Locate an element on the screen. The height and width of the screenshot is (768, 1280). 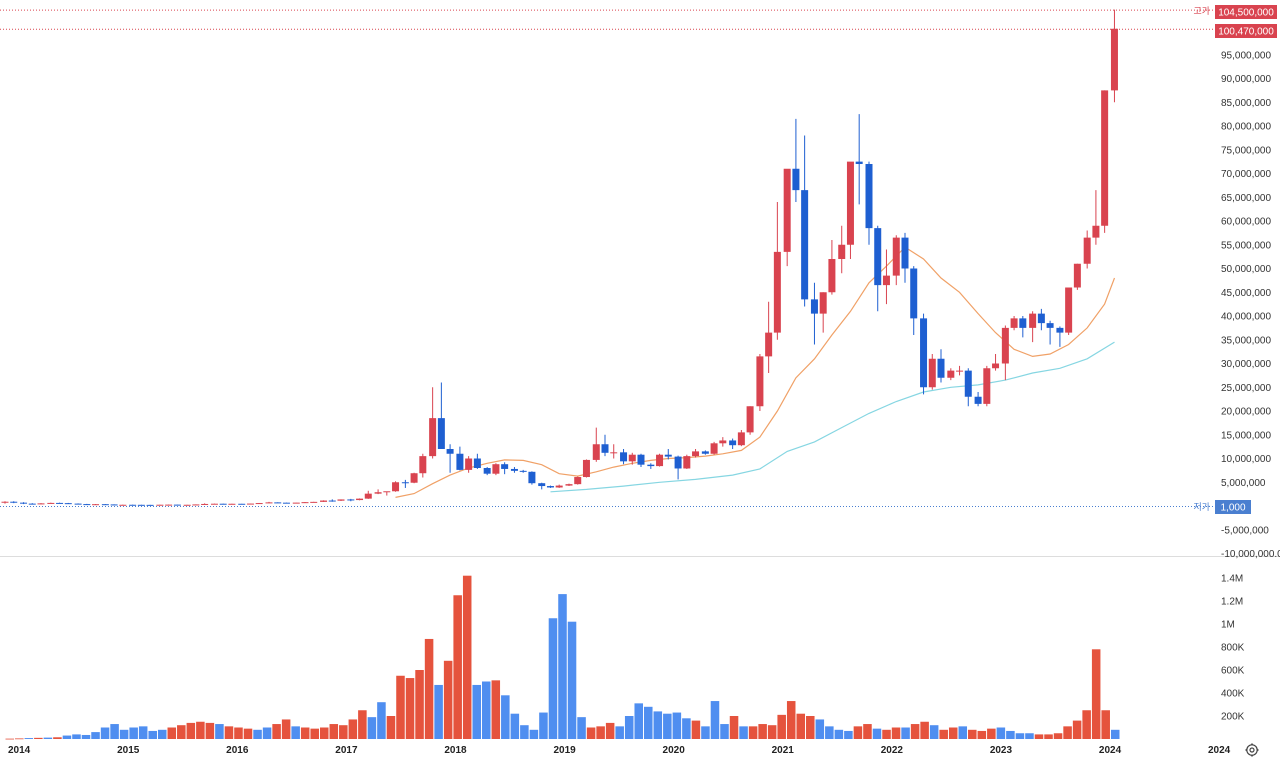
x-tick-label: 2021 is located at coordinates (783, 750).